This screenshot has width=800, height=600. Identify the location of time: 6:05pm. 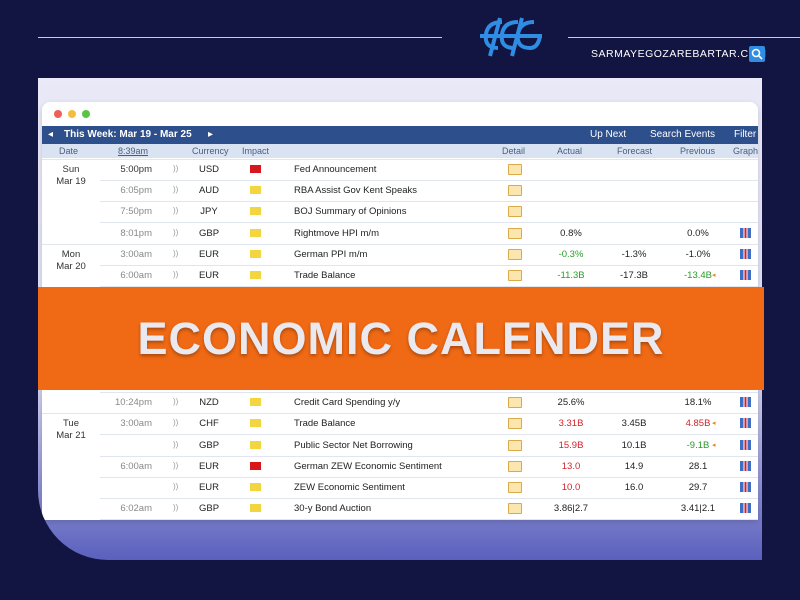
(136, 191).